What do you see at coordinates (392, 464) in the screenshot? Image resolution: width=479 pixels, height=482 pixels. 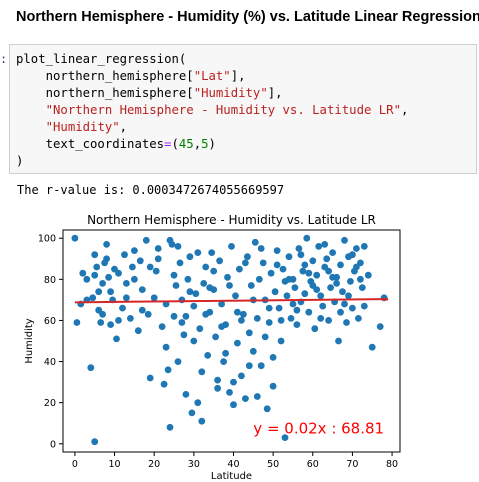 I see `x-tick-label: 80` at bounding box center [392, 464].